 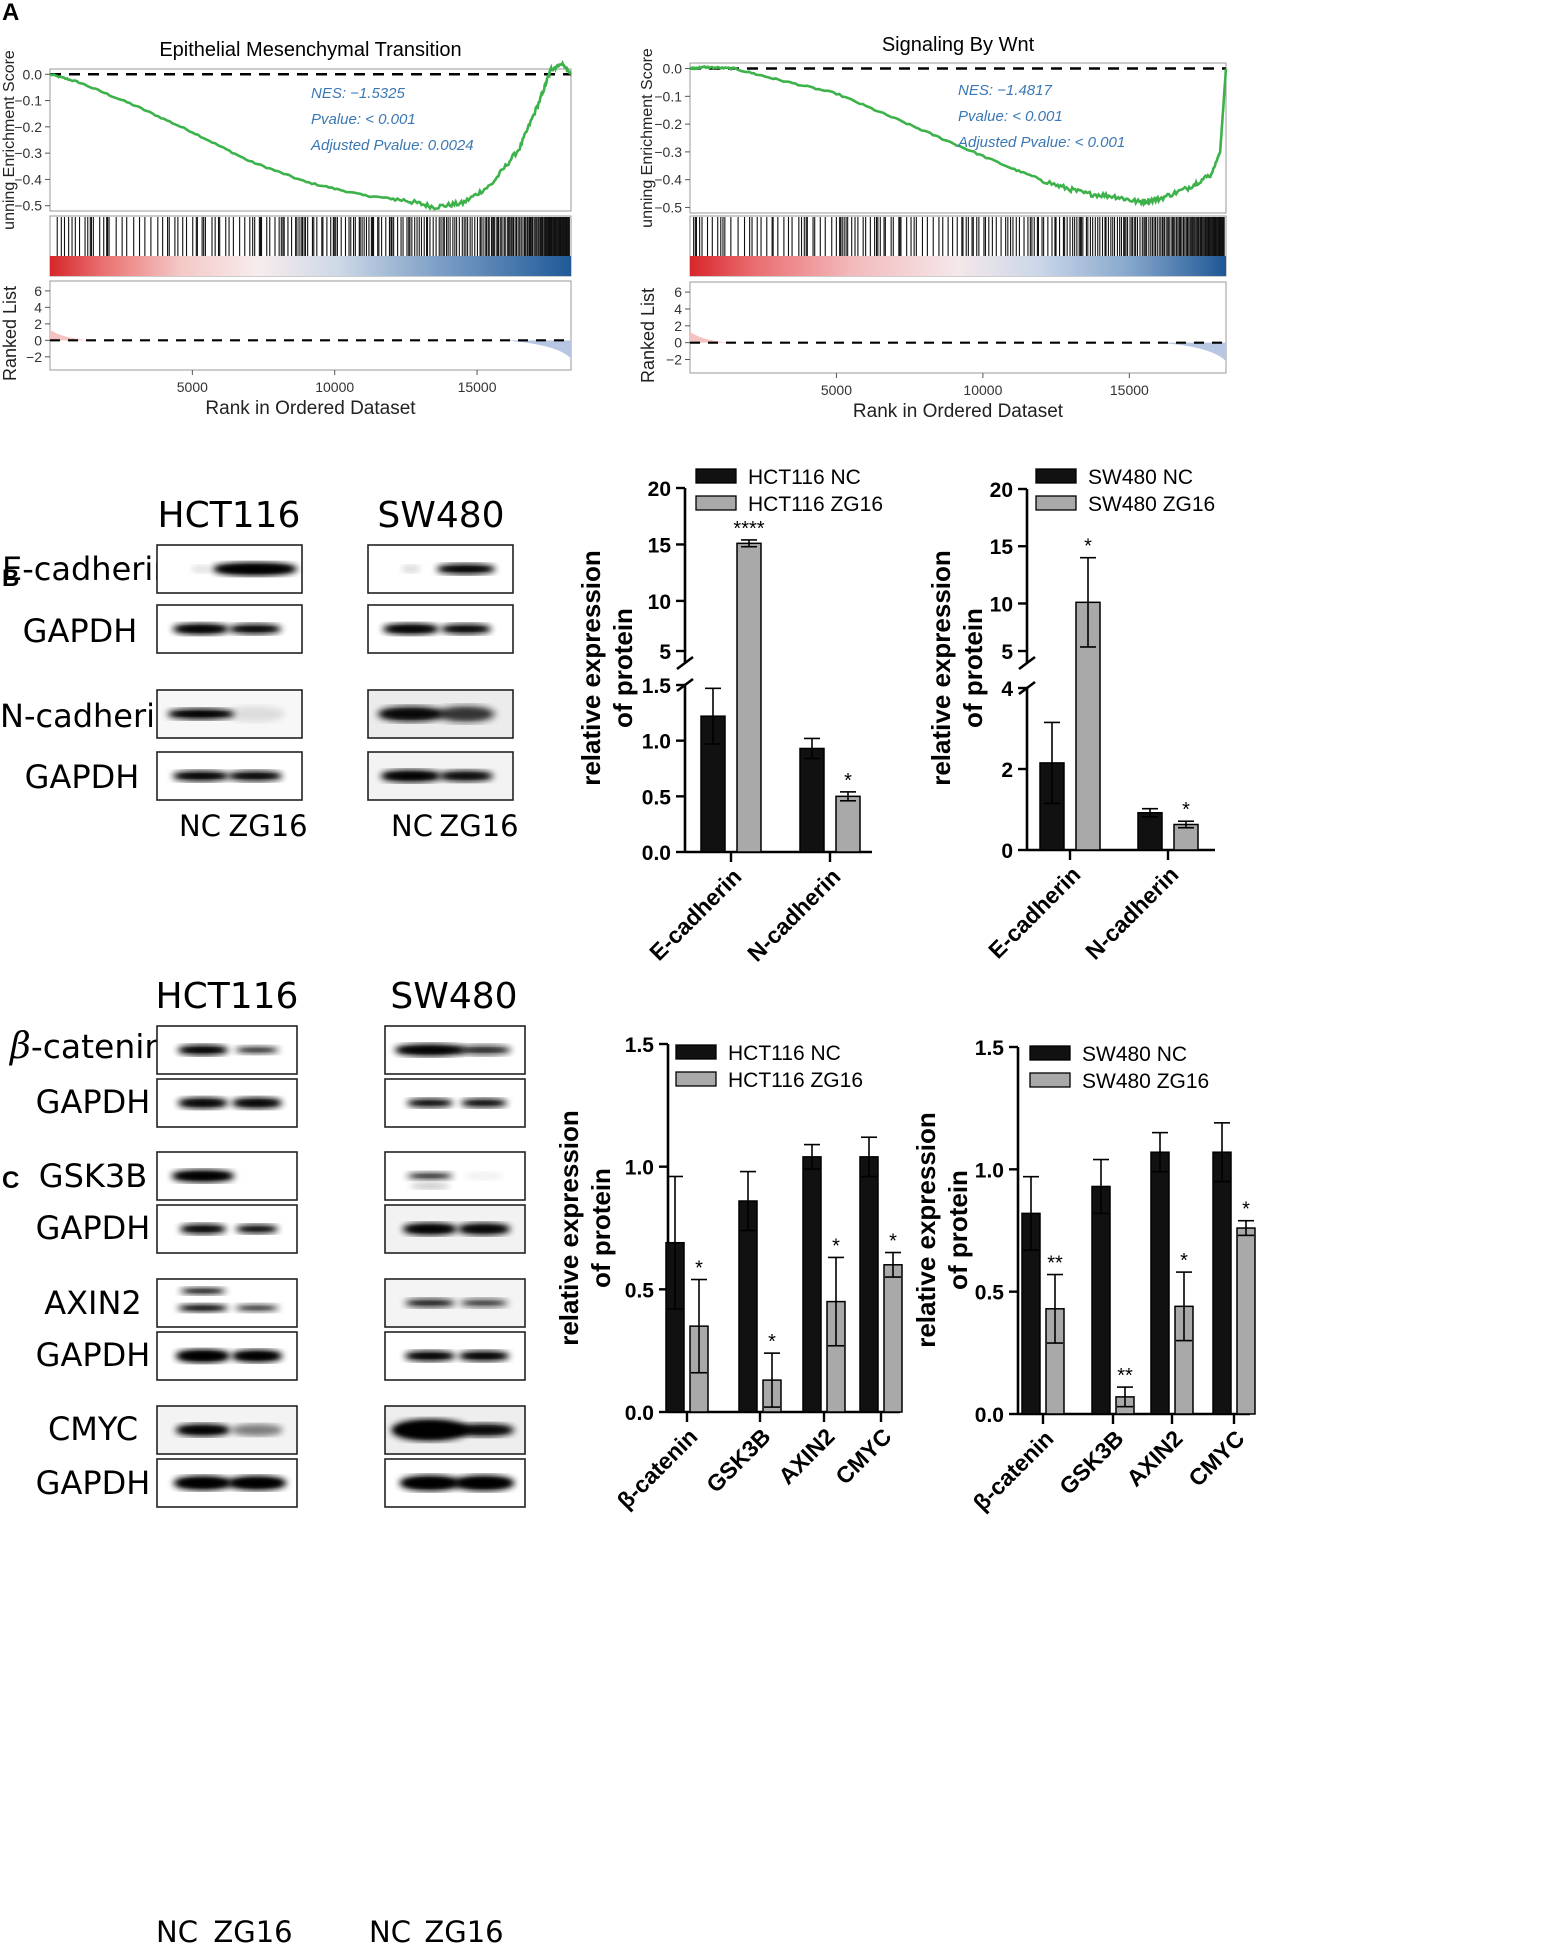 What do you see at coordinates (310, 50) in the screenshot?
I see `gsea-title: Epithelial Mesenchymal Transition` at bounding box center [310, 50].